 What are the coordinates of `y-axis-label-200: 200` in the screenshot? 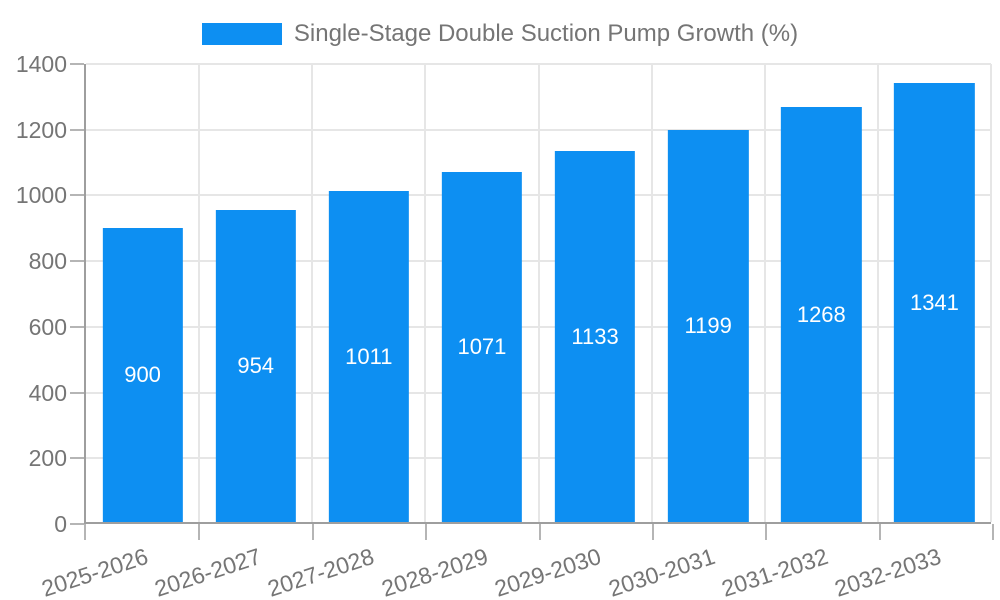 It's located at (47, 458).